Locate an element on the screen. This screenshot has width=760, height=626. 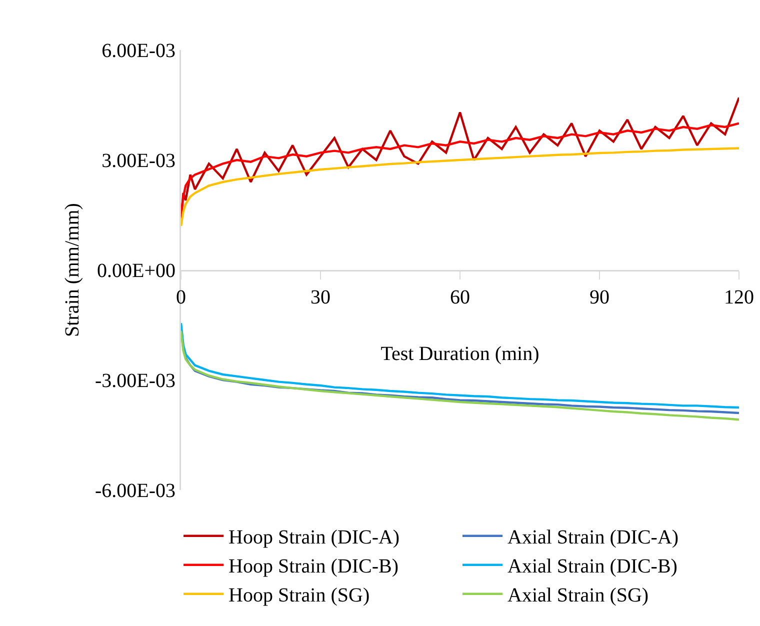
x-tick-label: 30 is located at coordinates (320, 297).